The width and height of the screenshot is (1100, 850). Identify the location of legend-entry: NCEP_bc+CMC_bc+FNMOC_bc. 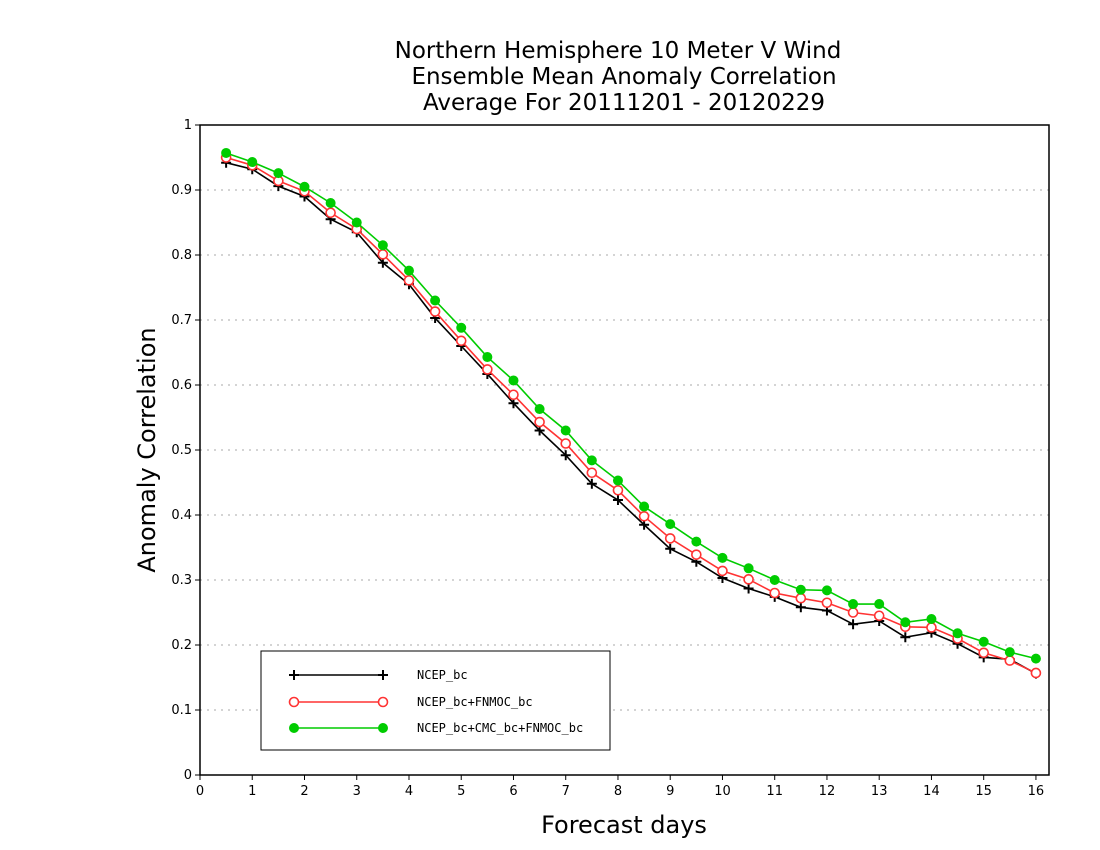
(436, 728).